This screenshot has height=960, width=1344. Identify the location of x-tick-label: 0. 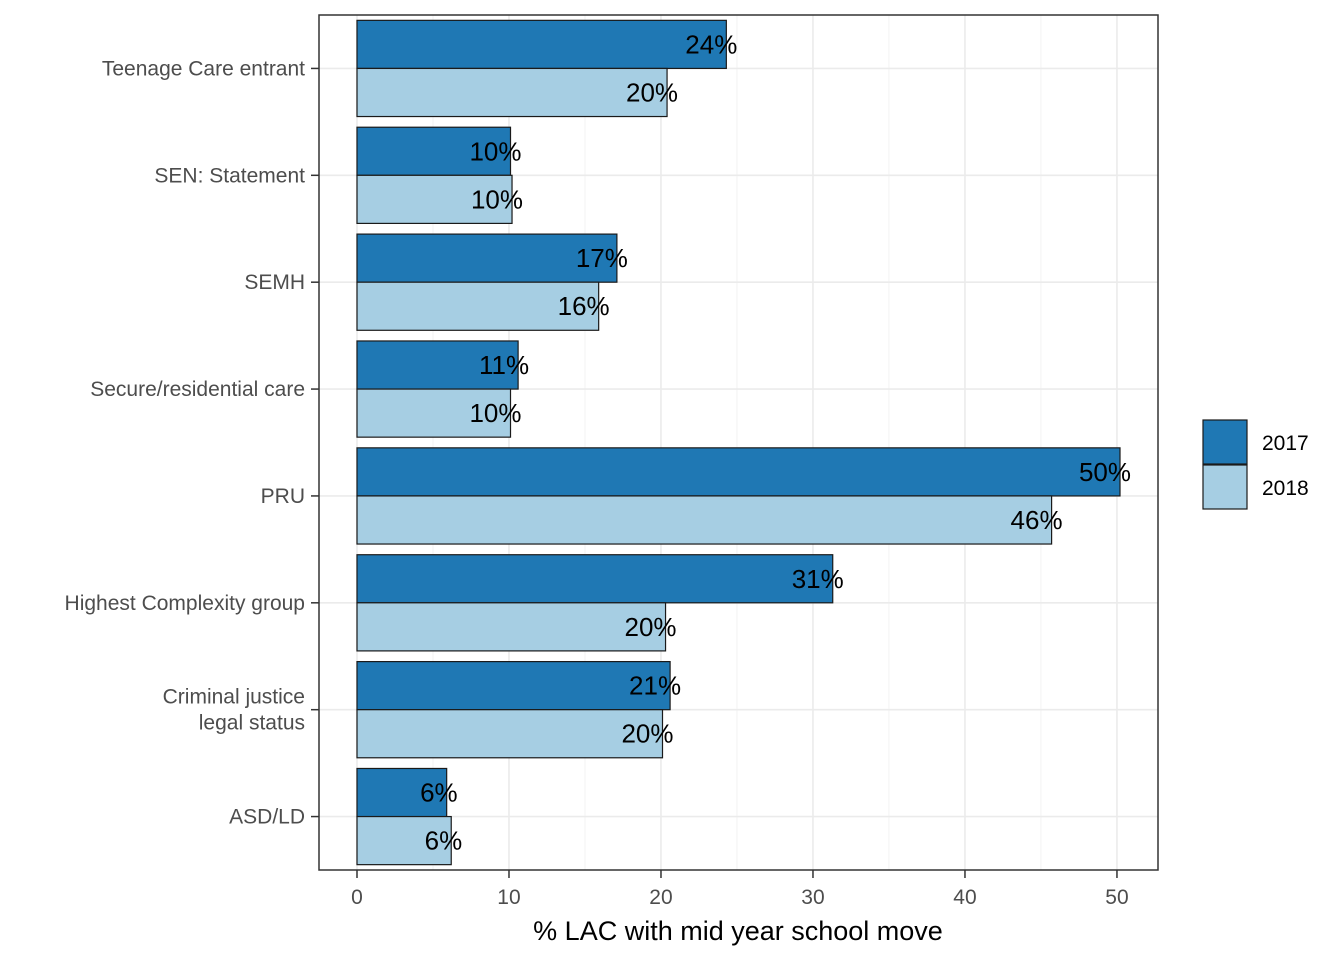
(357, 897).